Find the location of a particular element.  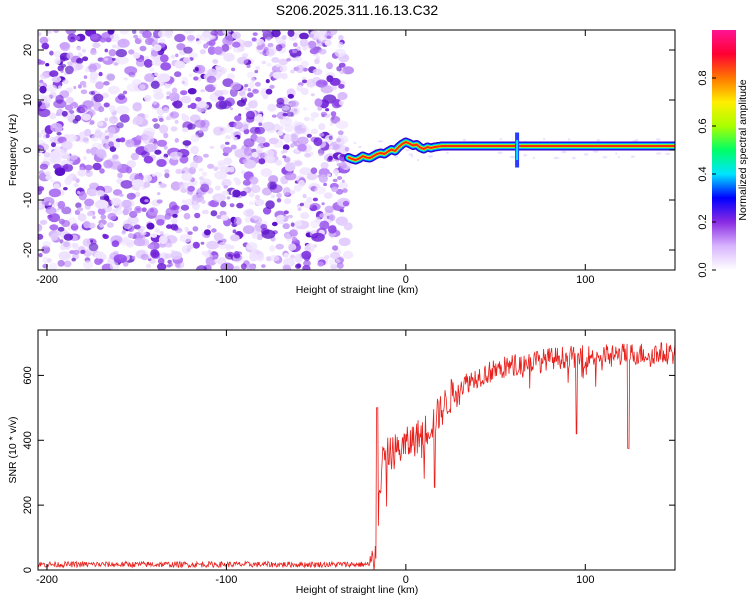

signal-trace is located at coordinates (509, 150).